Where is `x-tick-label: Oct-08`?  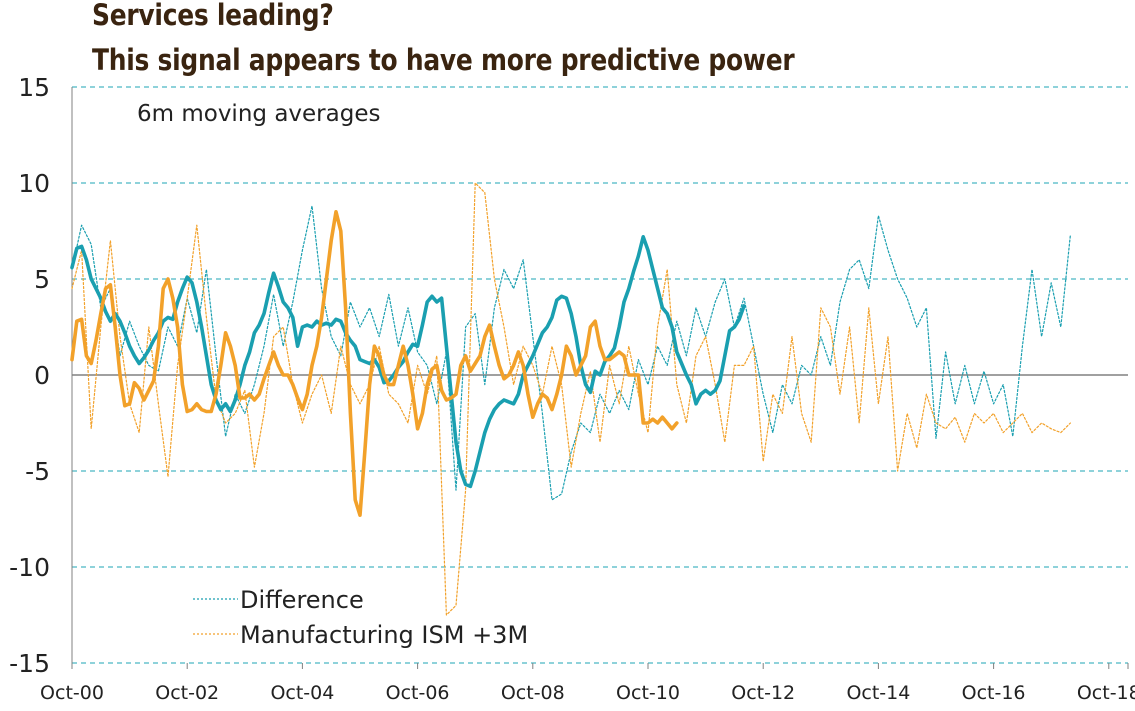
x-tick-label: Oct-08 is located at coordinates (533, 693).